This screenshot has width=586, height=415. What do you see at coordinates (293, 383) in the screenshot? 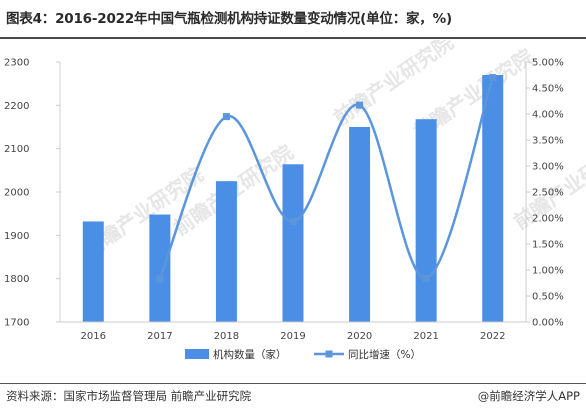
I see `footer-divider` at bounding box center [293, 383].